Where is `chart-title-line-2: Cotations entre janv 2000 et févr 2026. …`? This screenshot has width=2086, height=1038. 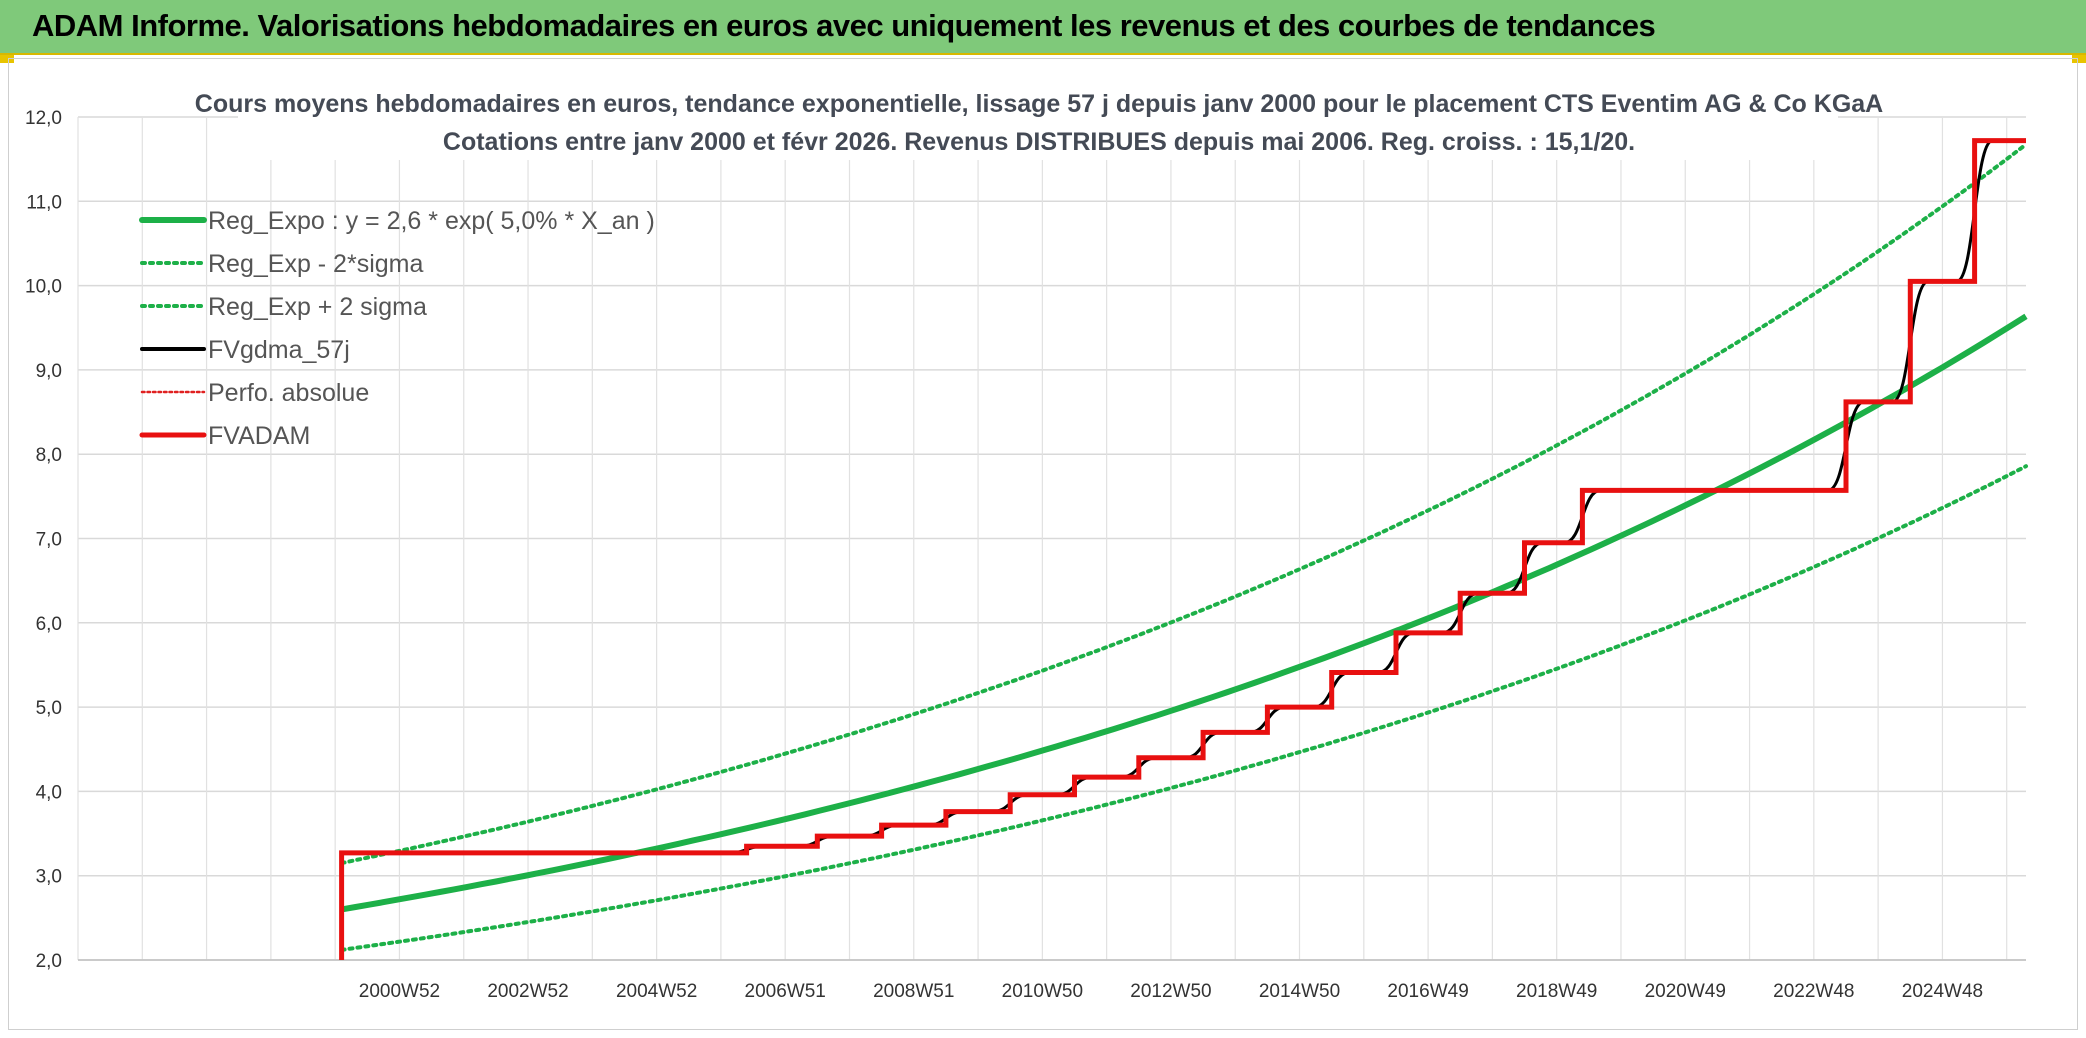 chart-title-line-2: Cotations entre janv 2000 et févr 2026. … is located at coordinates (1039, 142).